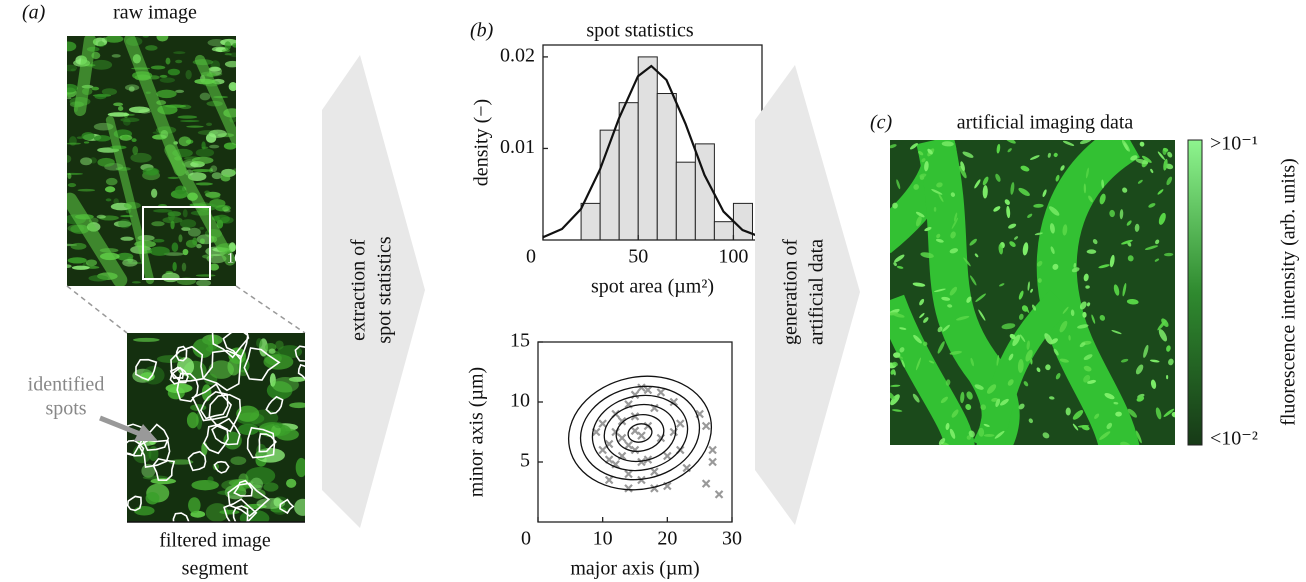  I want to click on y-tick-label: 10, so click(520, 401).